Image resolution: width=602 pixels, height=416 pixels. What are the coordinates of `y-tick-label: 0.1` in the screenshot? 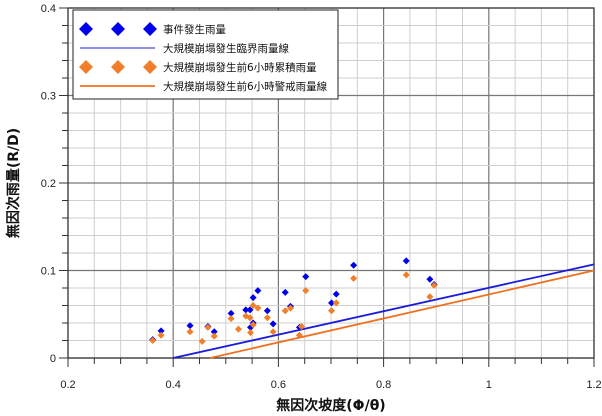 It's located at (48, 272).